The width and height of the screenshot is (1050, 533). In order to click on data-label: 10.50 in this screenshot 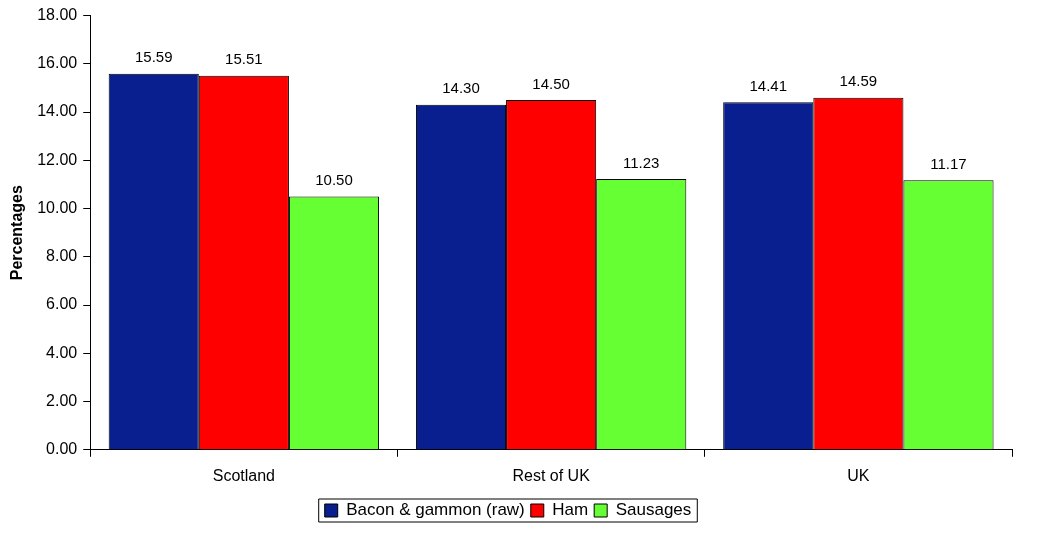, I will do `click(334, 180)`.